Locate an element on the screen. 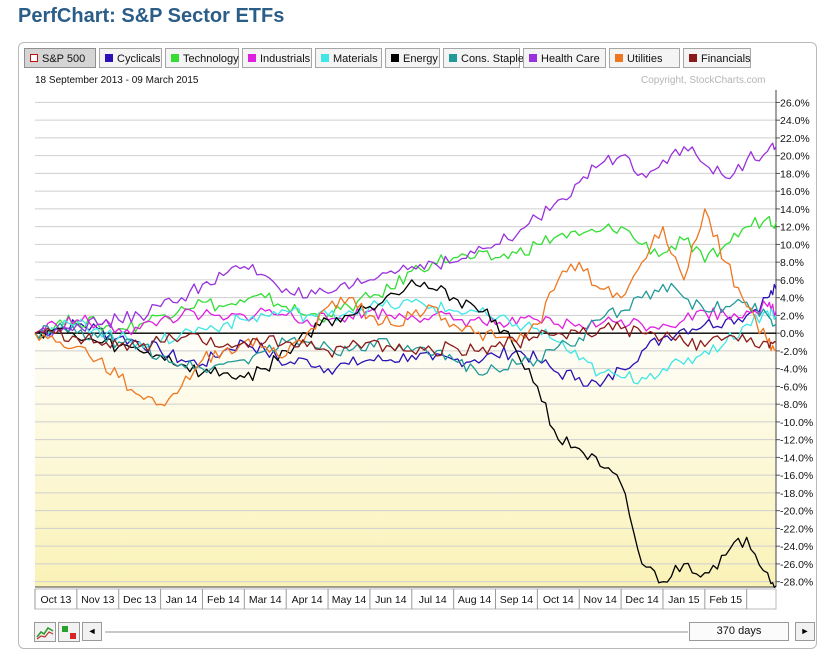 This screenshot has width=819, height=653. legend-item-materials: Materials is located at coordinates (348, 58).